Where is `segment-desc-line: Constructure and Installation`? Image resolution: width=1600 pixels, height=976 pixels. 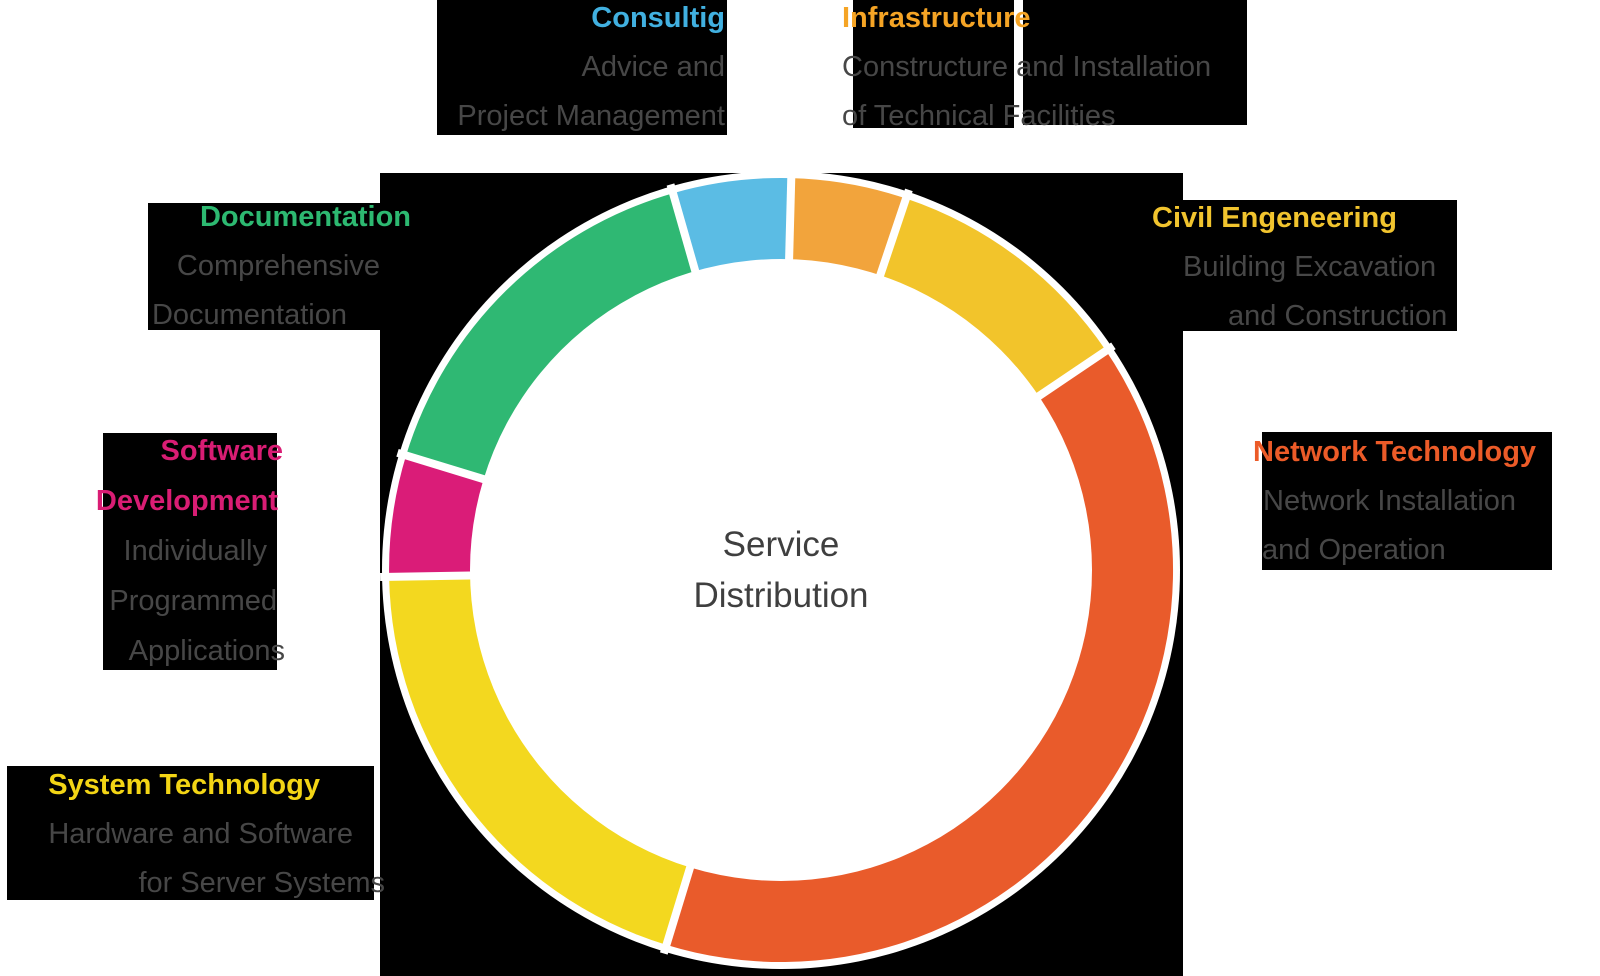 segment-desc-line: Constructure and Installation is located at coordinates (1027, 67).